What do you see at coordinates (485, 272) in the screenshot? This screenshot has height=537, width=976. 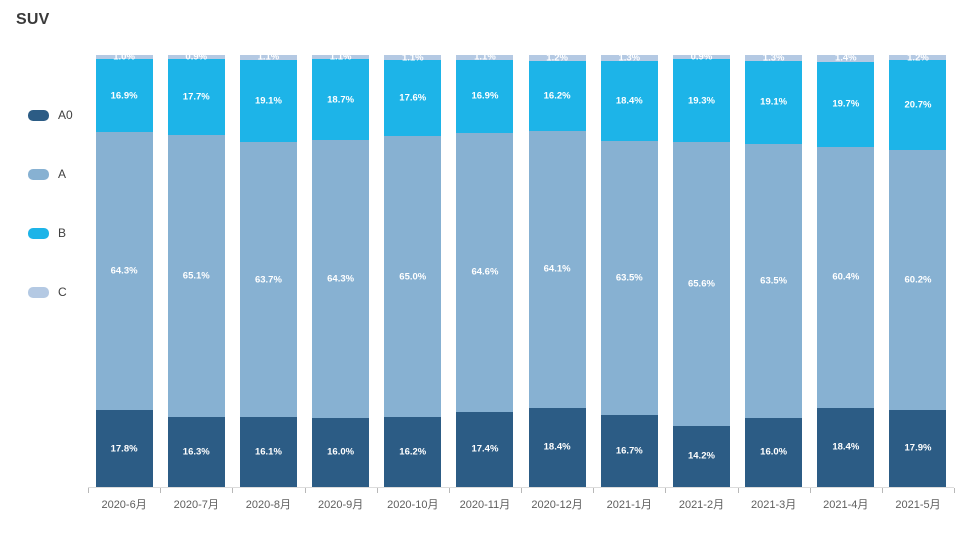 I see `bar-segment-a: 64.6%` at bounding box center [485, 272].